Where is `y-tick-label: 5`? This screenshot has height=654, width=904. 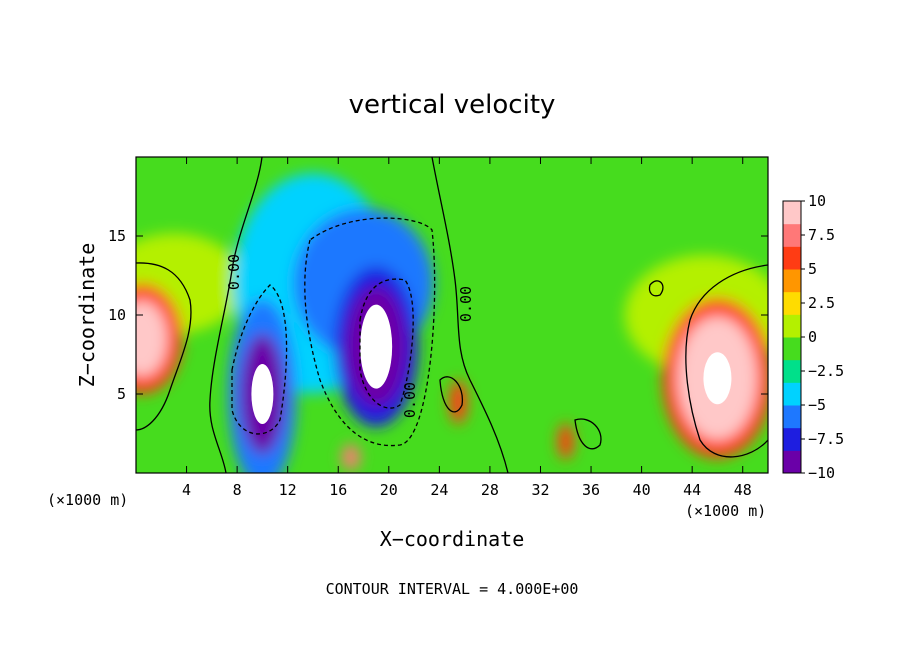
y-tick-label: 5 is located at coordinates (121, 394).